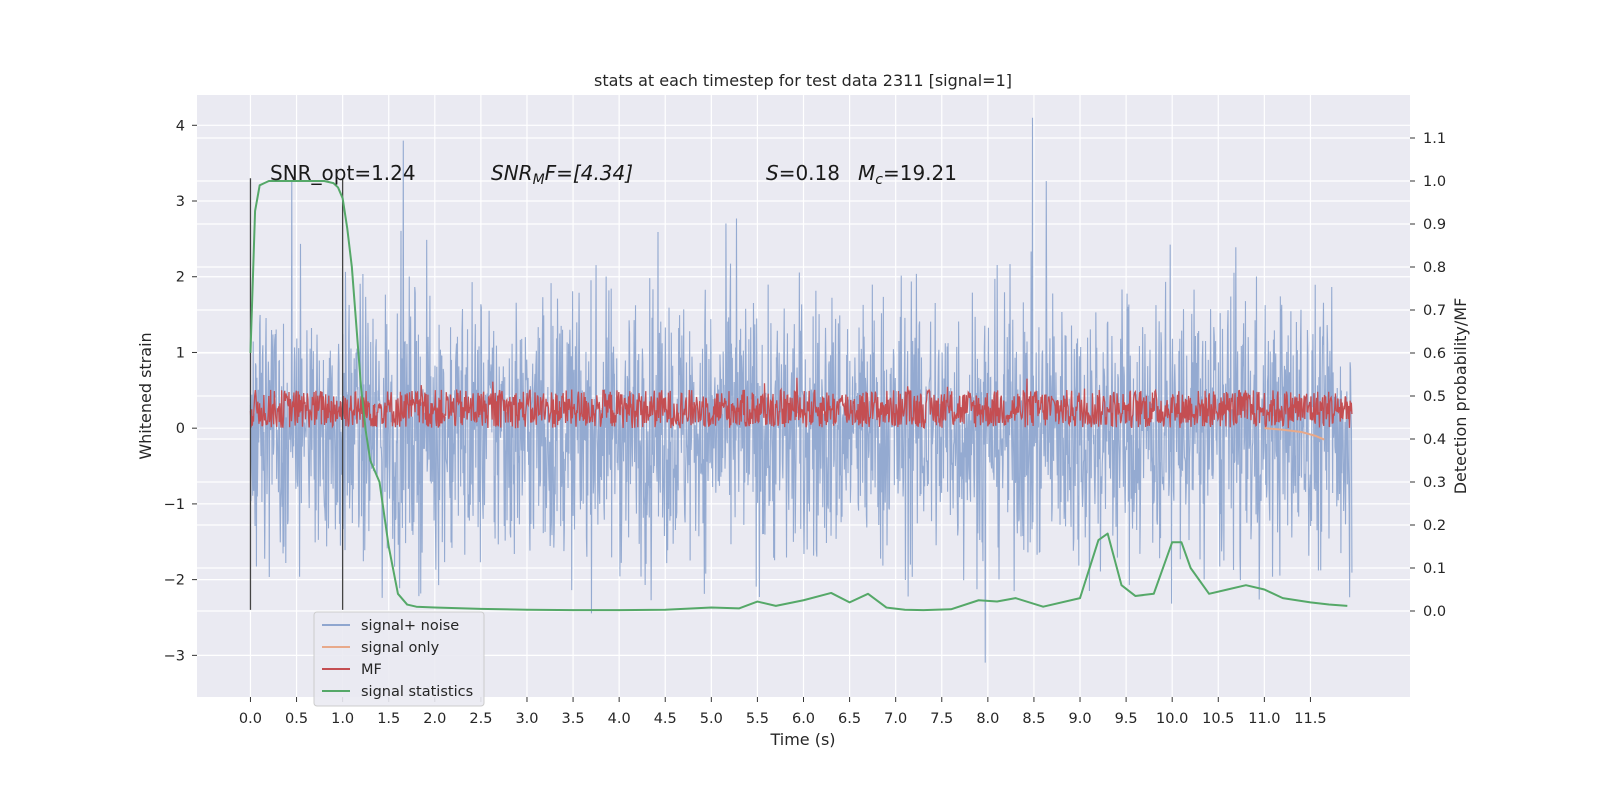 The height and width of the screenshot is (800, 1600). What do you see at coordinates (343, 173) in the screenshot?
I see `annotation-snr-opt: SNR_opt=1.24` at bounding box center [343, 173].